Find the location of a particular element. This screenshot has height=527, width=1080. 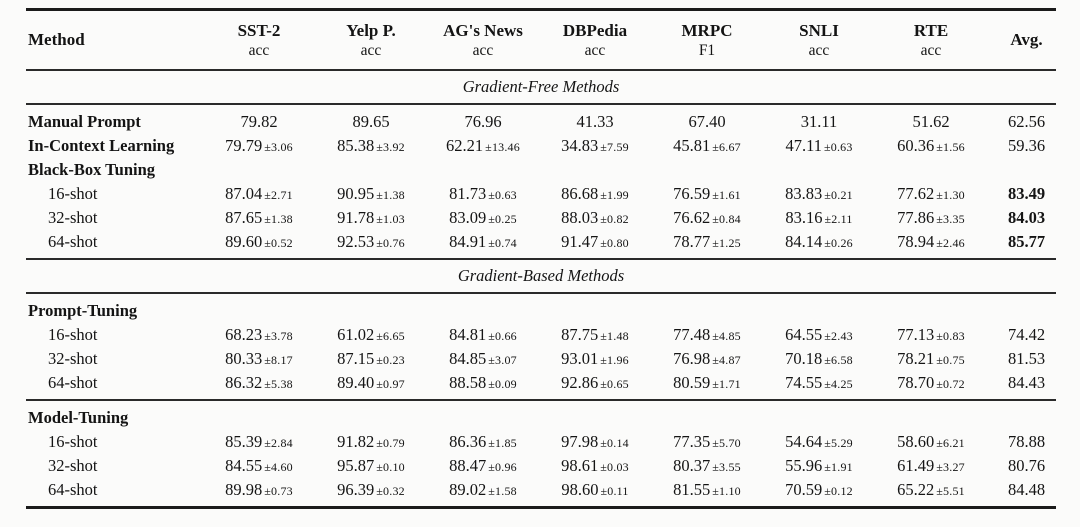

header-rule is located at coordinates (541, 70).